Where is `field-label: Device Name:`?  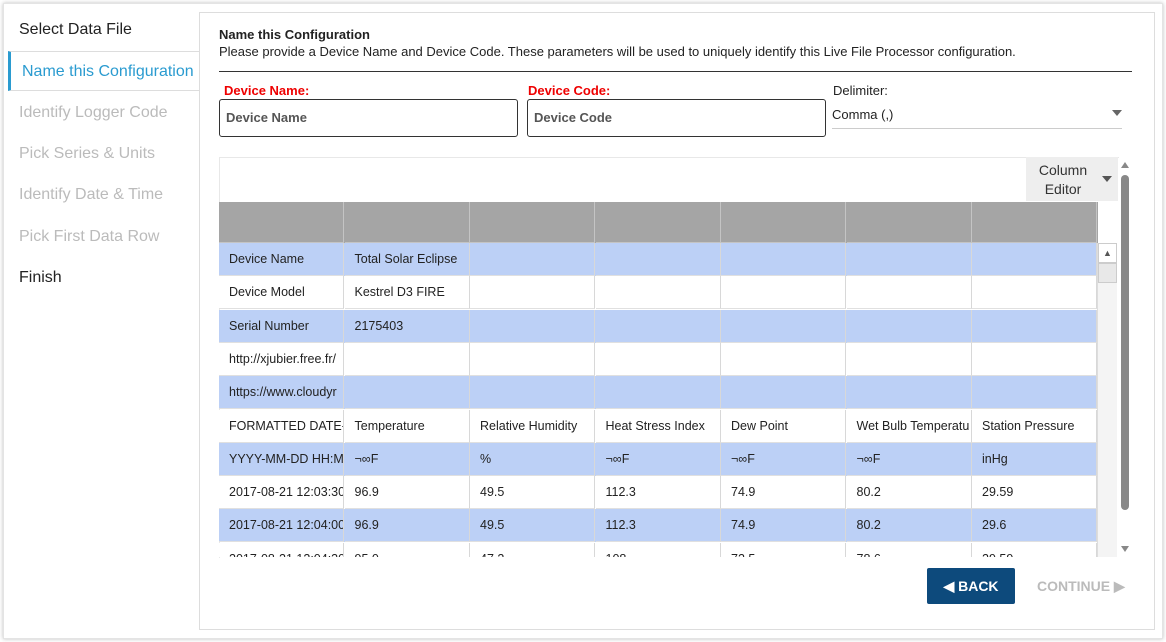
field-label: Device Name: is located at coordinates (267, 90).